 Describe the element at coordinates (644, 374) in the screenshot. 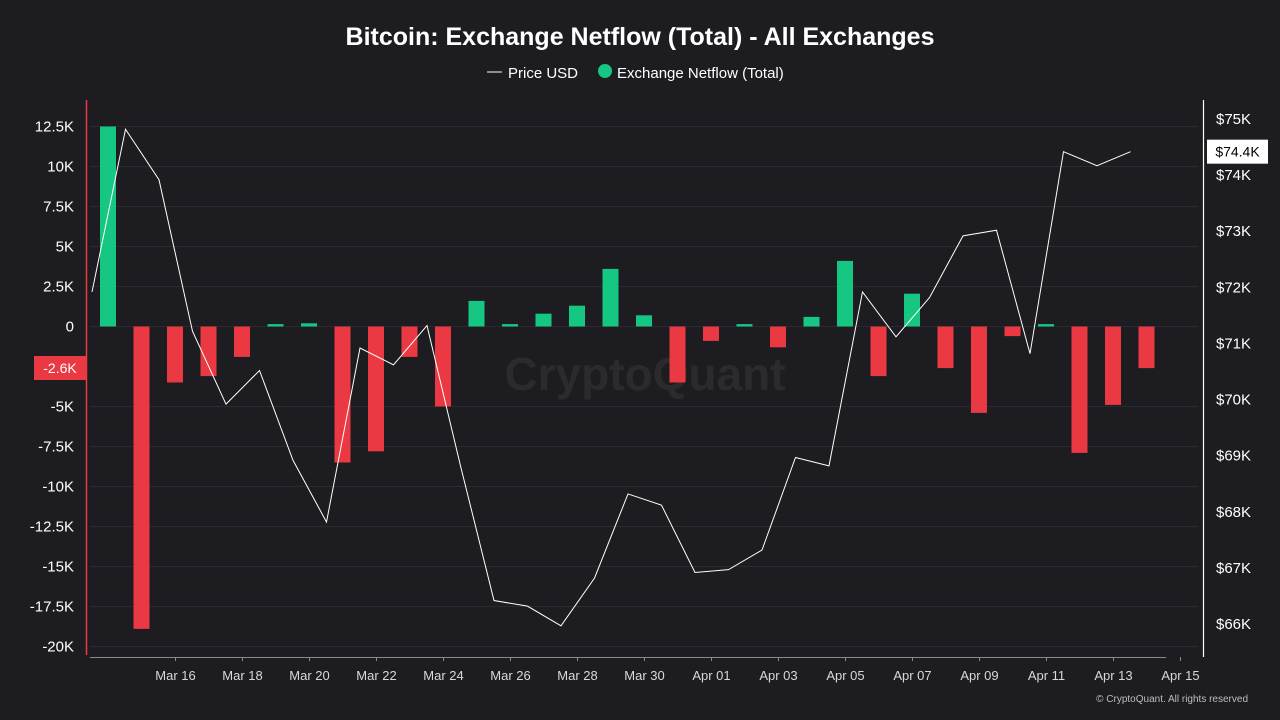

I see `watermark: CryptoQuant` at that location.